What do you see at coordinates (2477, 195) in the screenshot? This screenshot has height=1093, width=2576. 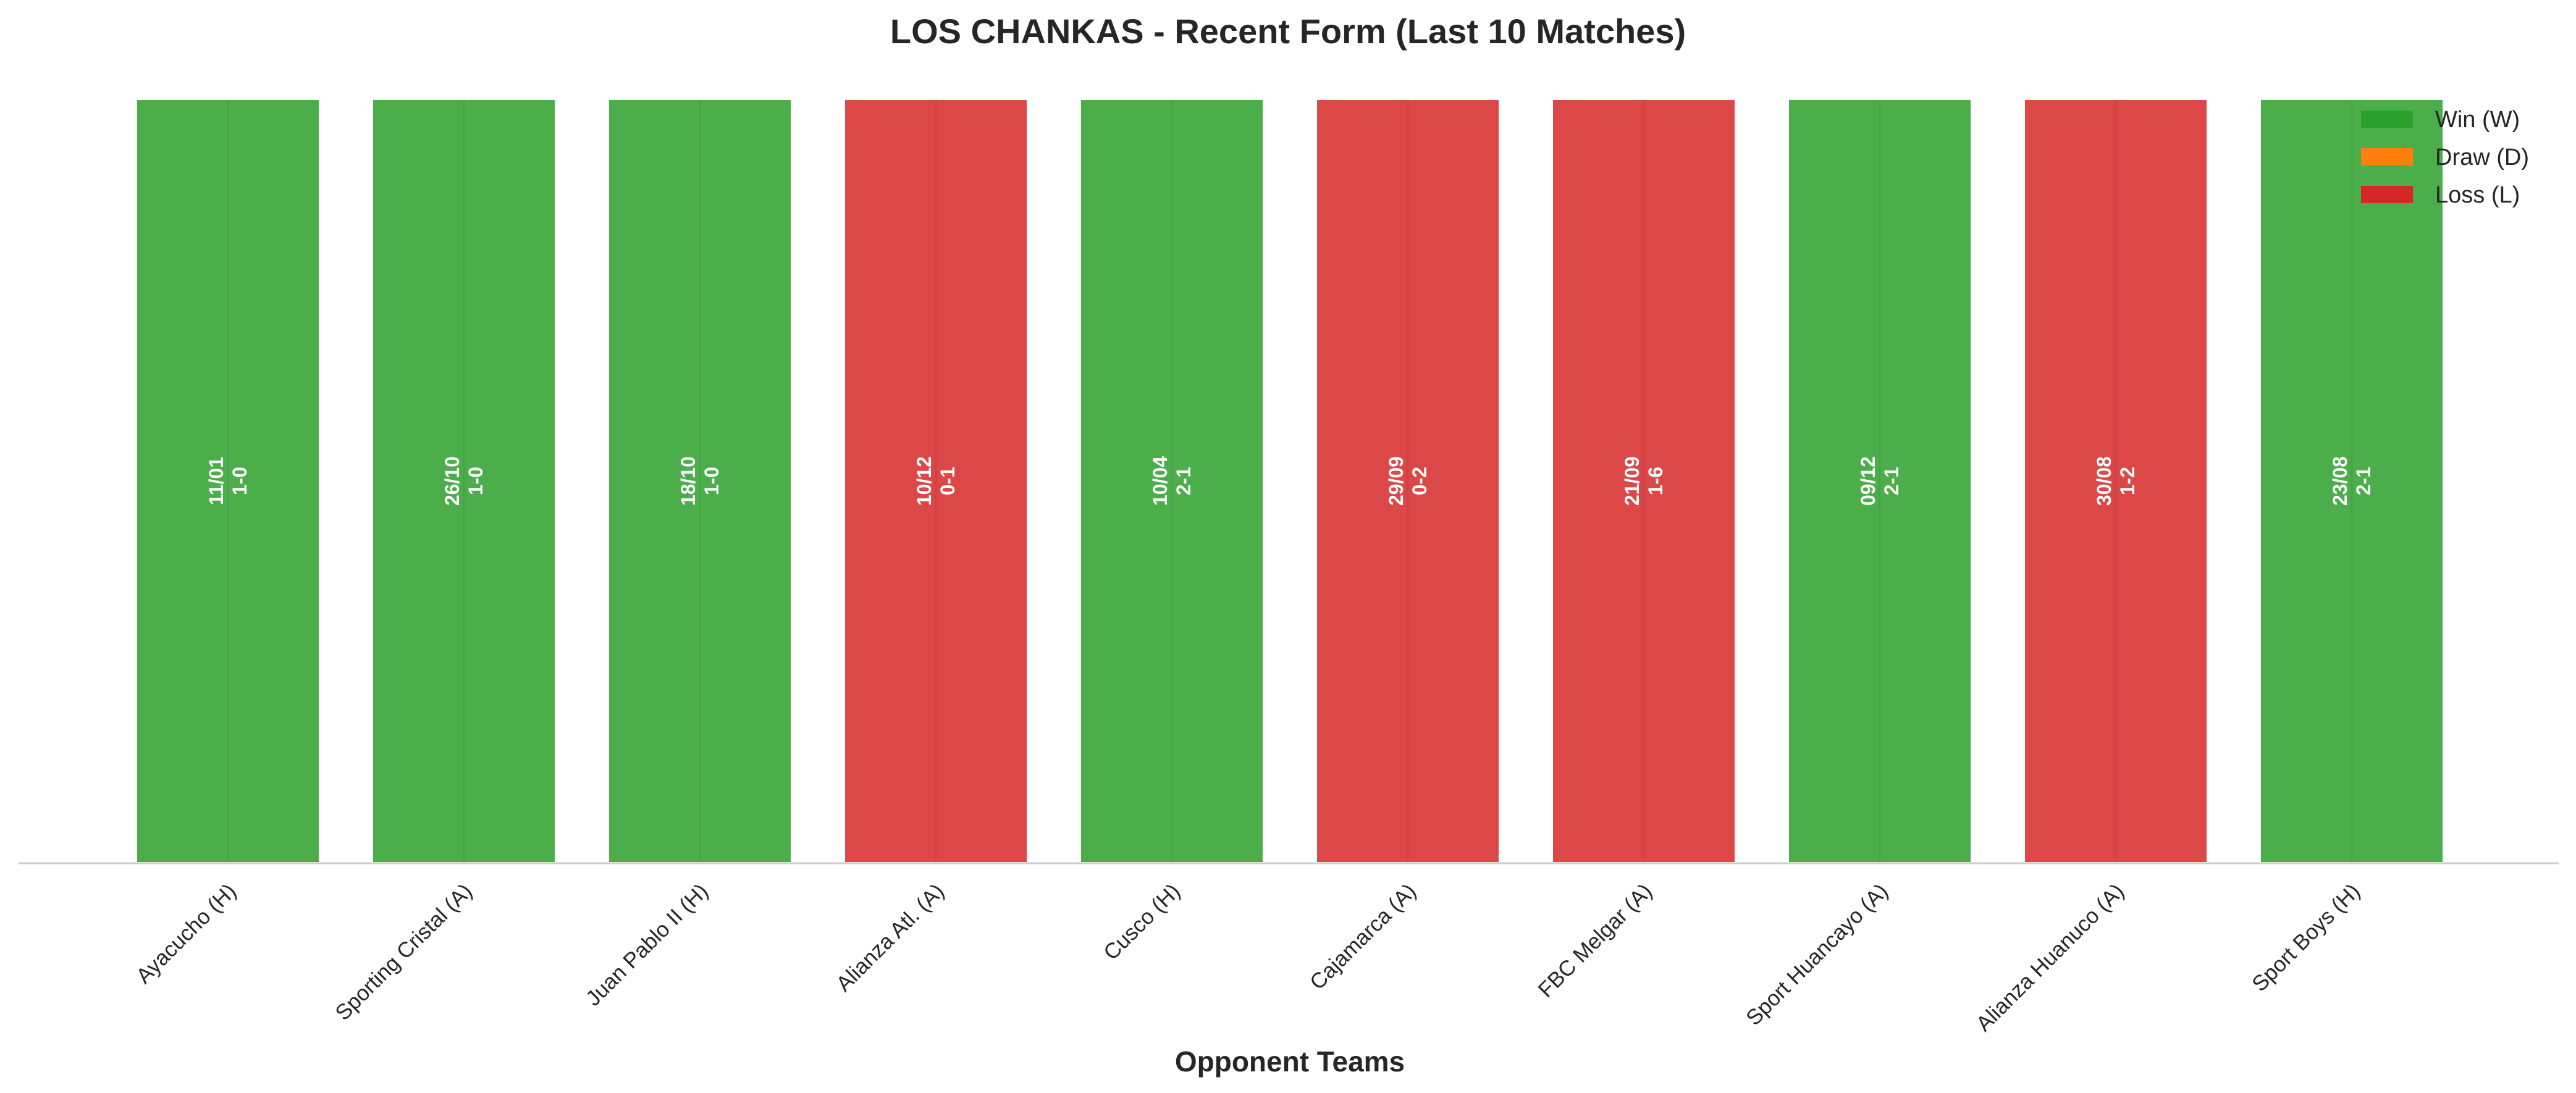 I see `legend-label-l: Loss (L)` at bounding box center [2477, 195].